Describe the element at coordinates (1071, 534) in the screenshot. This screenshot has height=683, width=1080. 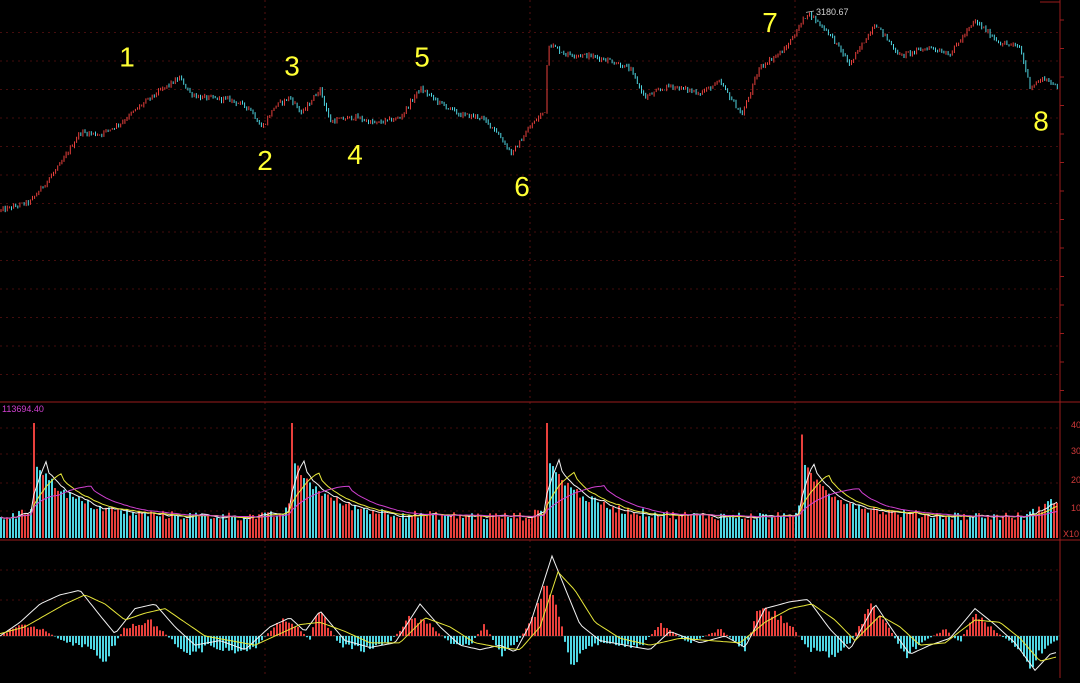
I see `volume-unit-label: X10` at that location.